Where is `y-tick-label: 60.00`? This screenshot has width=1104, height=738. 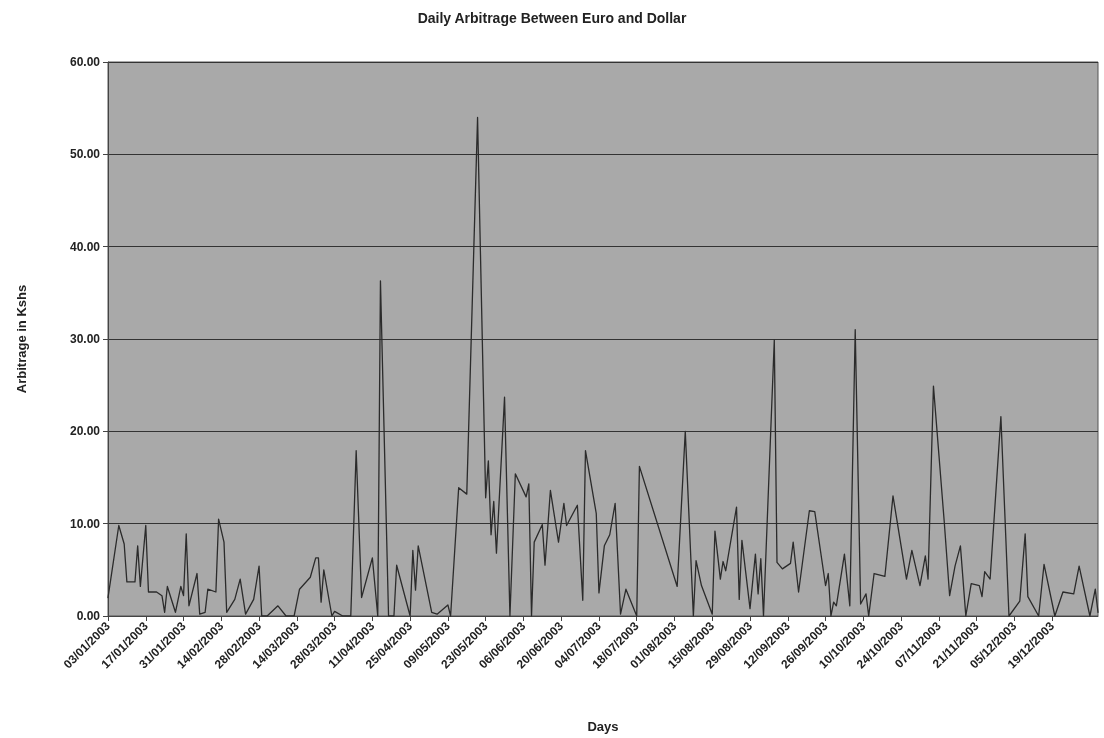 y-tick-label: 60.00 is located at coordinates (85, 62).